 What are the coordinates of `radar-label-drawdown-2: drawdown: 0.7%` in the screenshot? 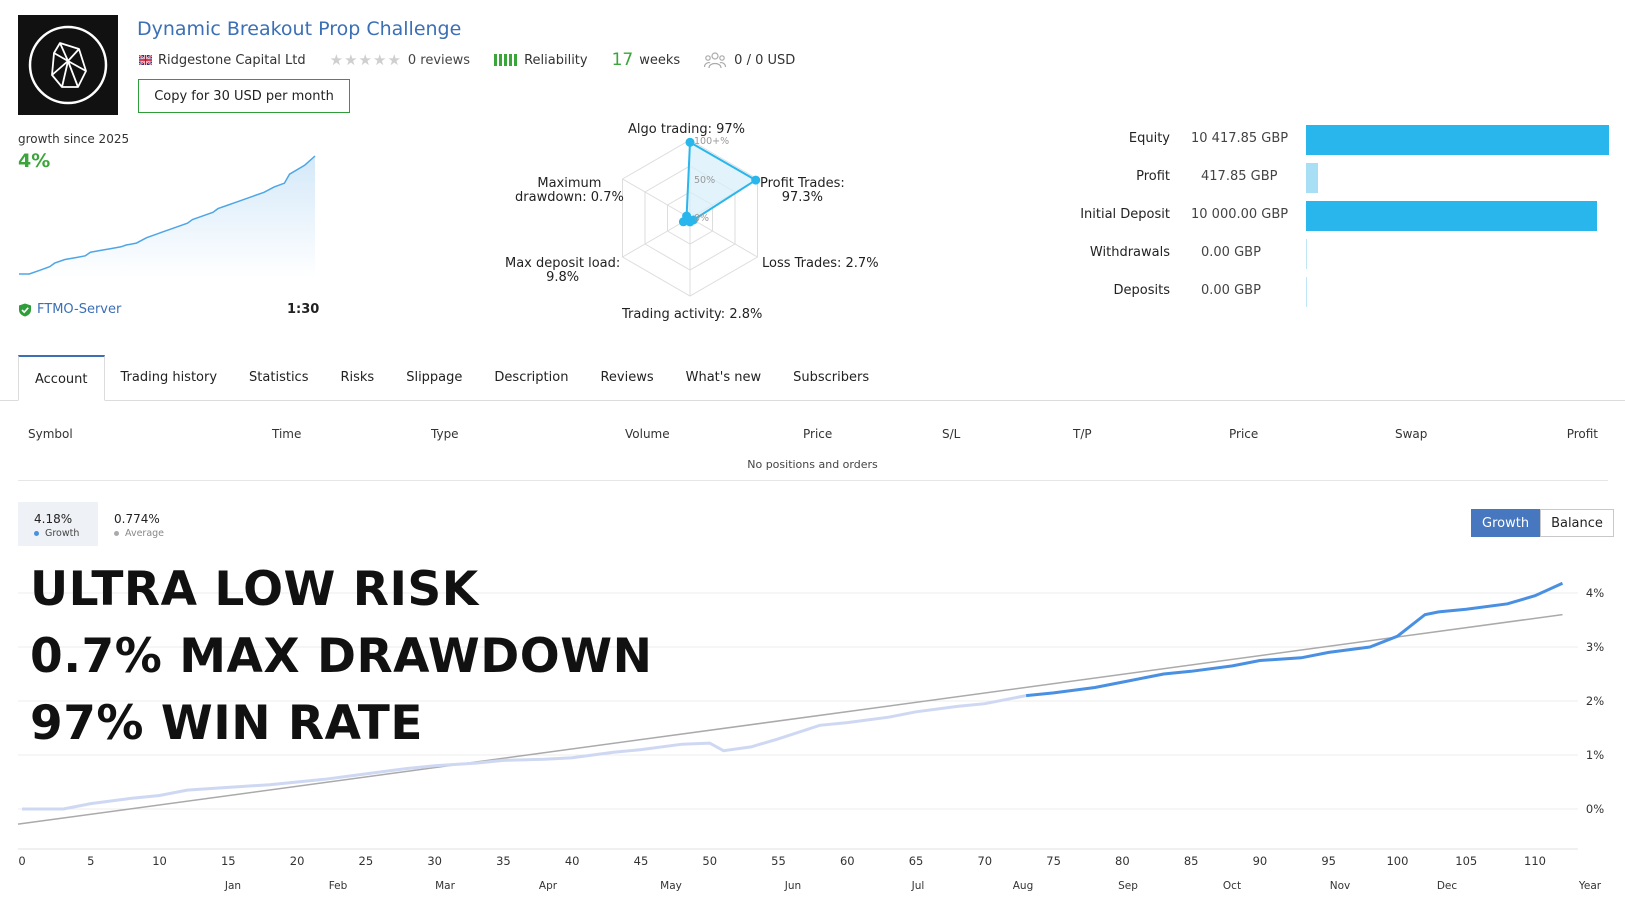 It's located at (569, 197).